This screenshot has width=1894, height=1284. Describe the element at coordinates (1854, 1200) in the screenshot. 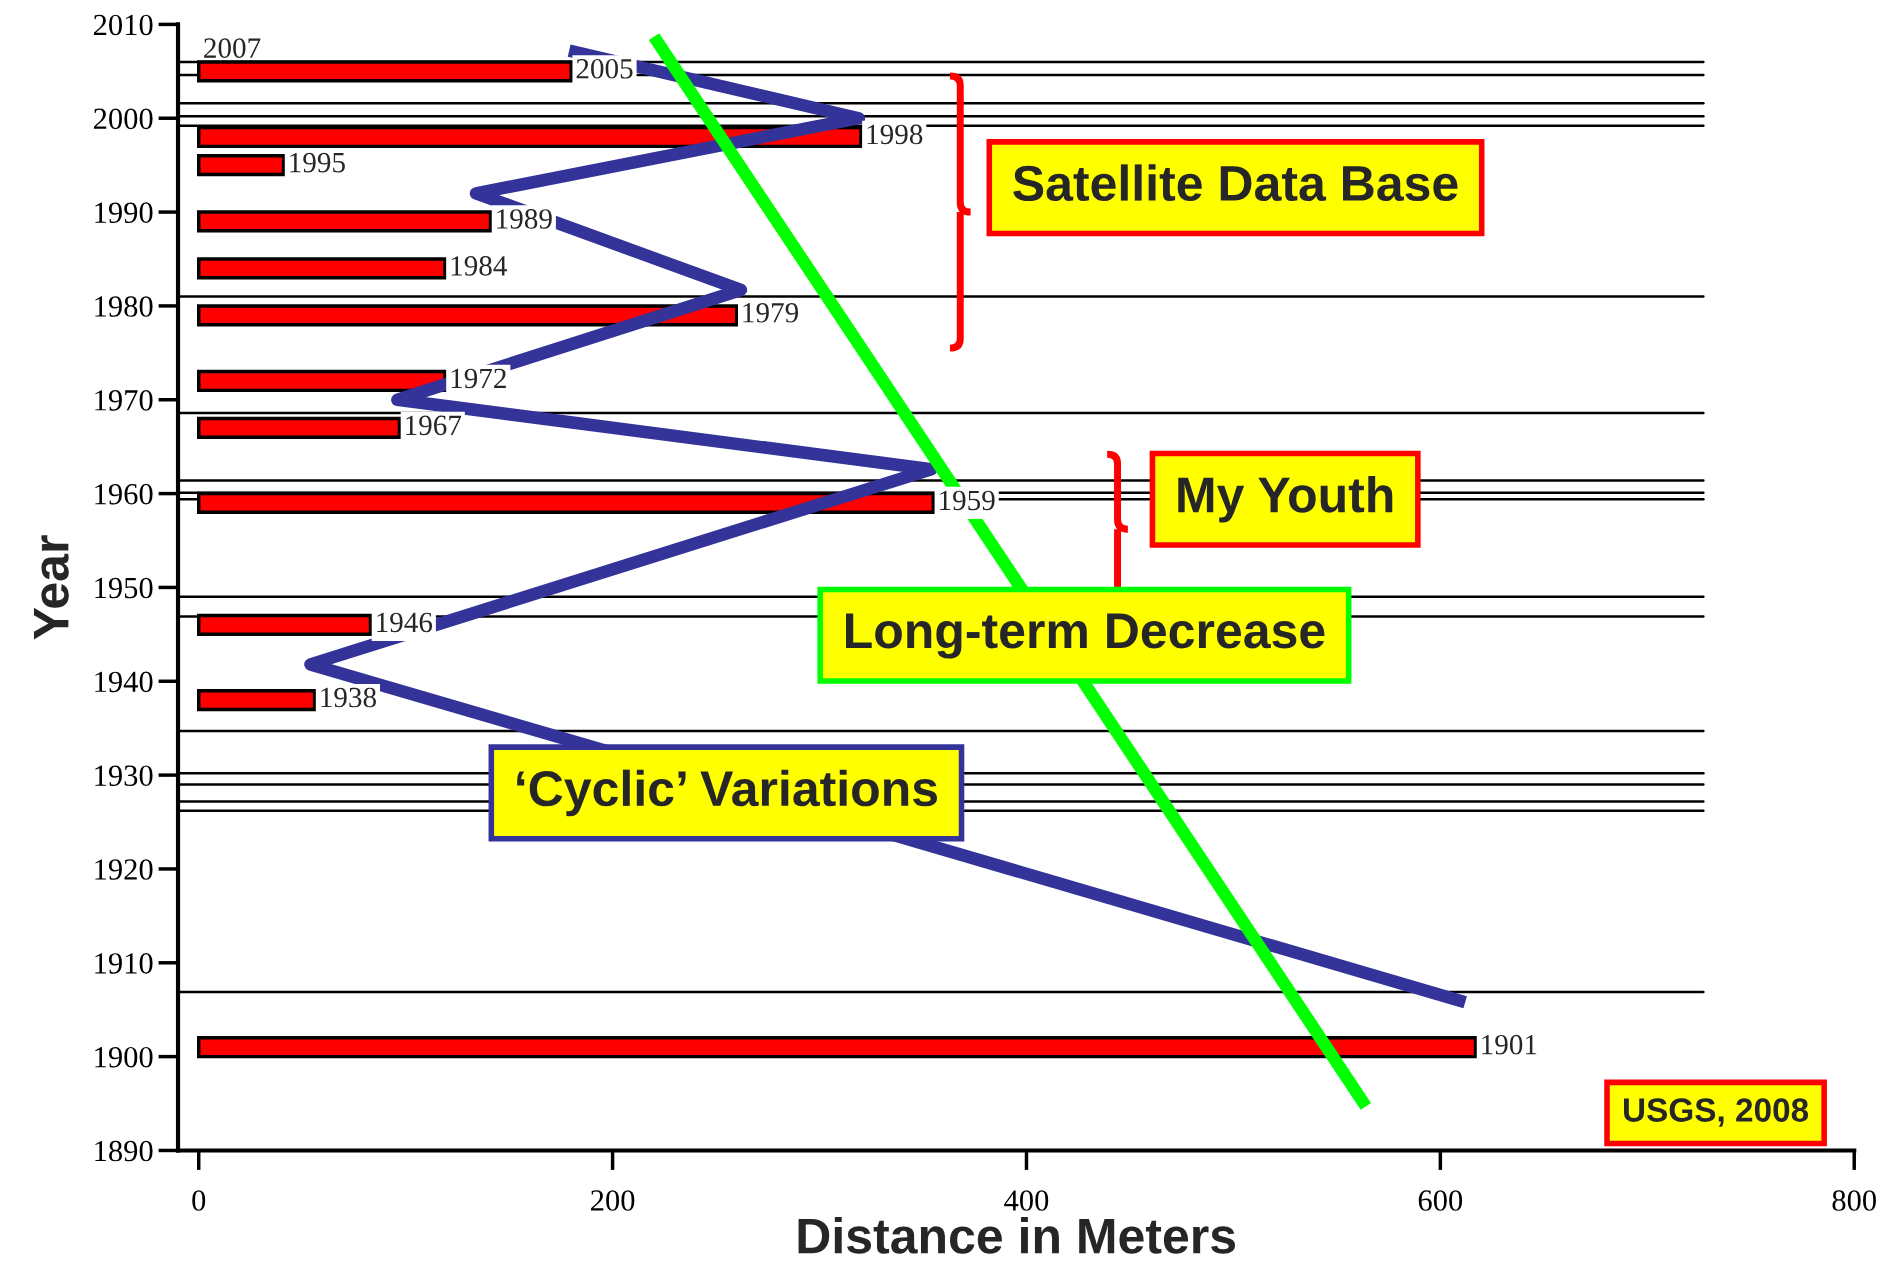

I see `x-tick-label: 800` at that location.